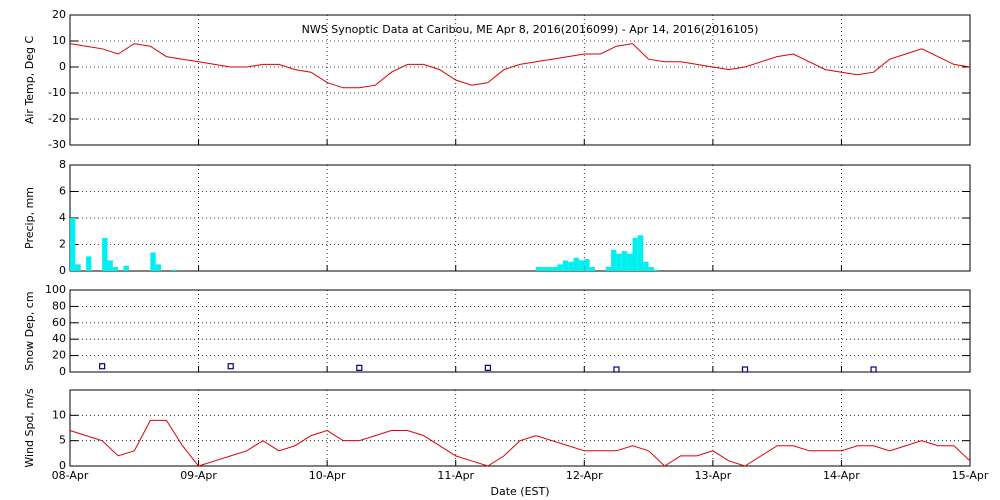  I want to click on y-tick-label: -20, so click(57, 118).